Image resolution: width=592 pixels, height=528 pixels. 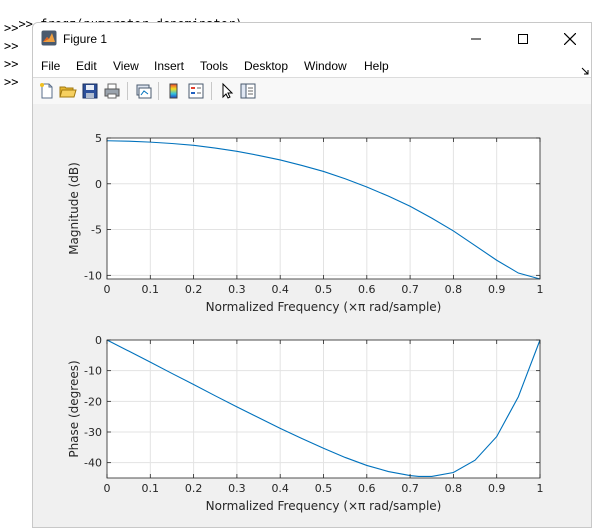 I want to click on dock-arrow-icon, so click(x=585, y=69).